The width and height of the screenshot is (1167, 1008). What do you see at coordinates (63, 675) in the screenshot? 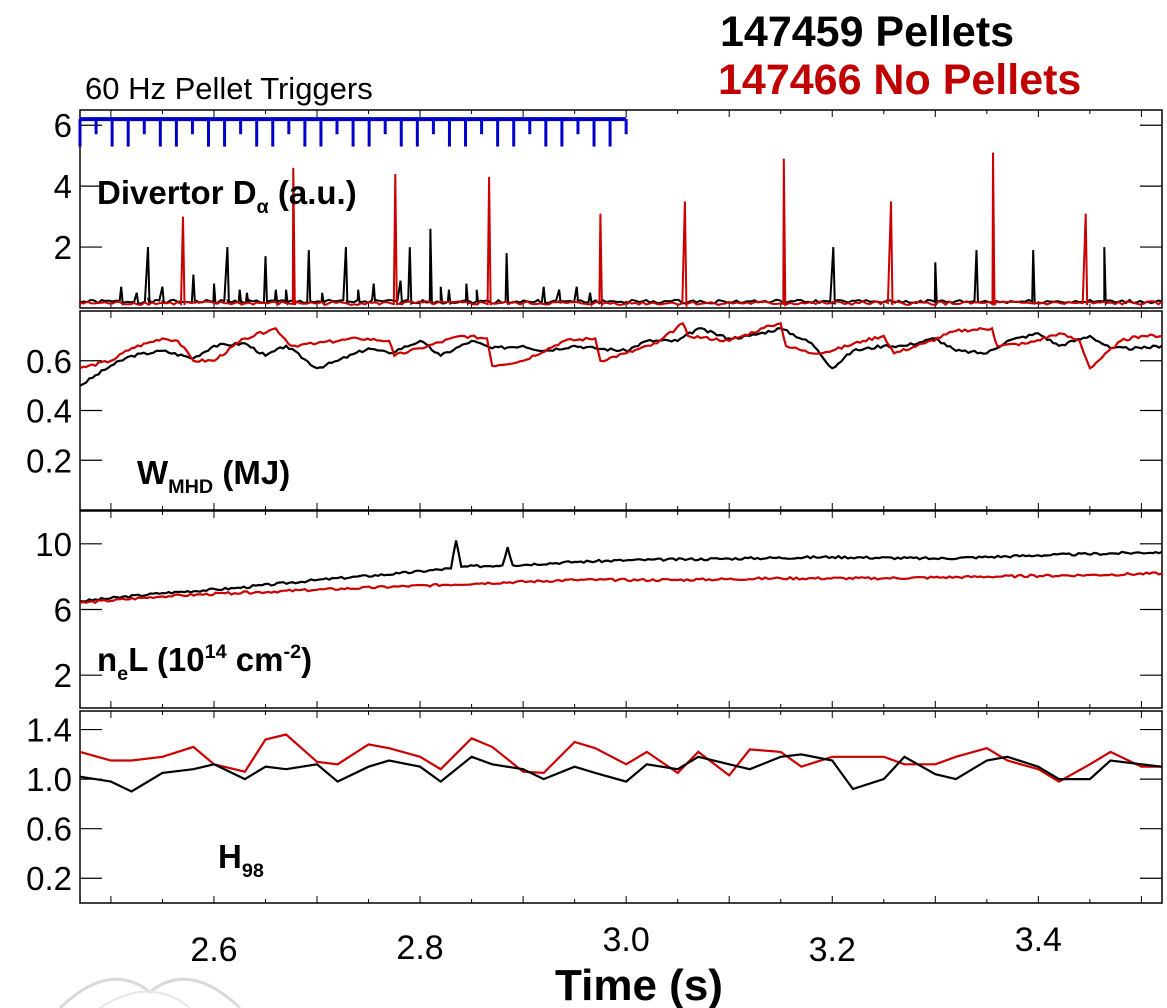
I see `y-tick-label-density: 2` at bounding box center [63, 675].